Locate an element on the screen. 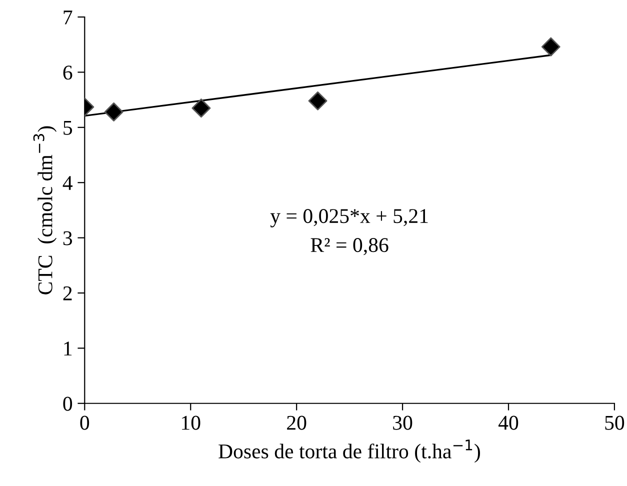  y-tick-label: 3 is located at coordinates (67, 238).